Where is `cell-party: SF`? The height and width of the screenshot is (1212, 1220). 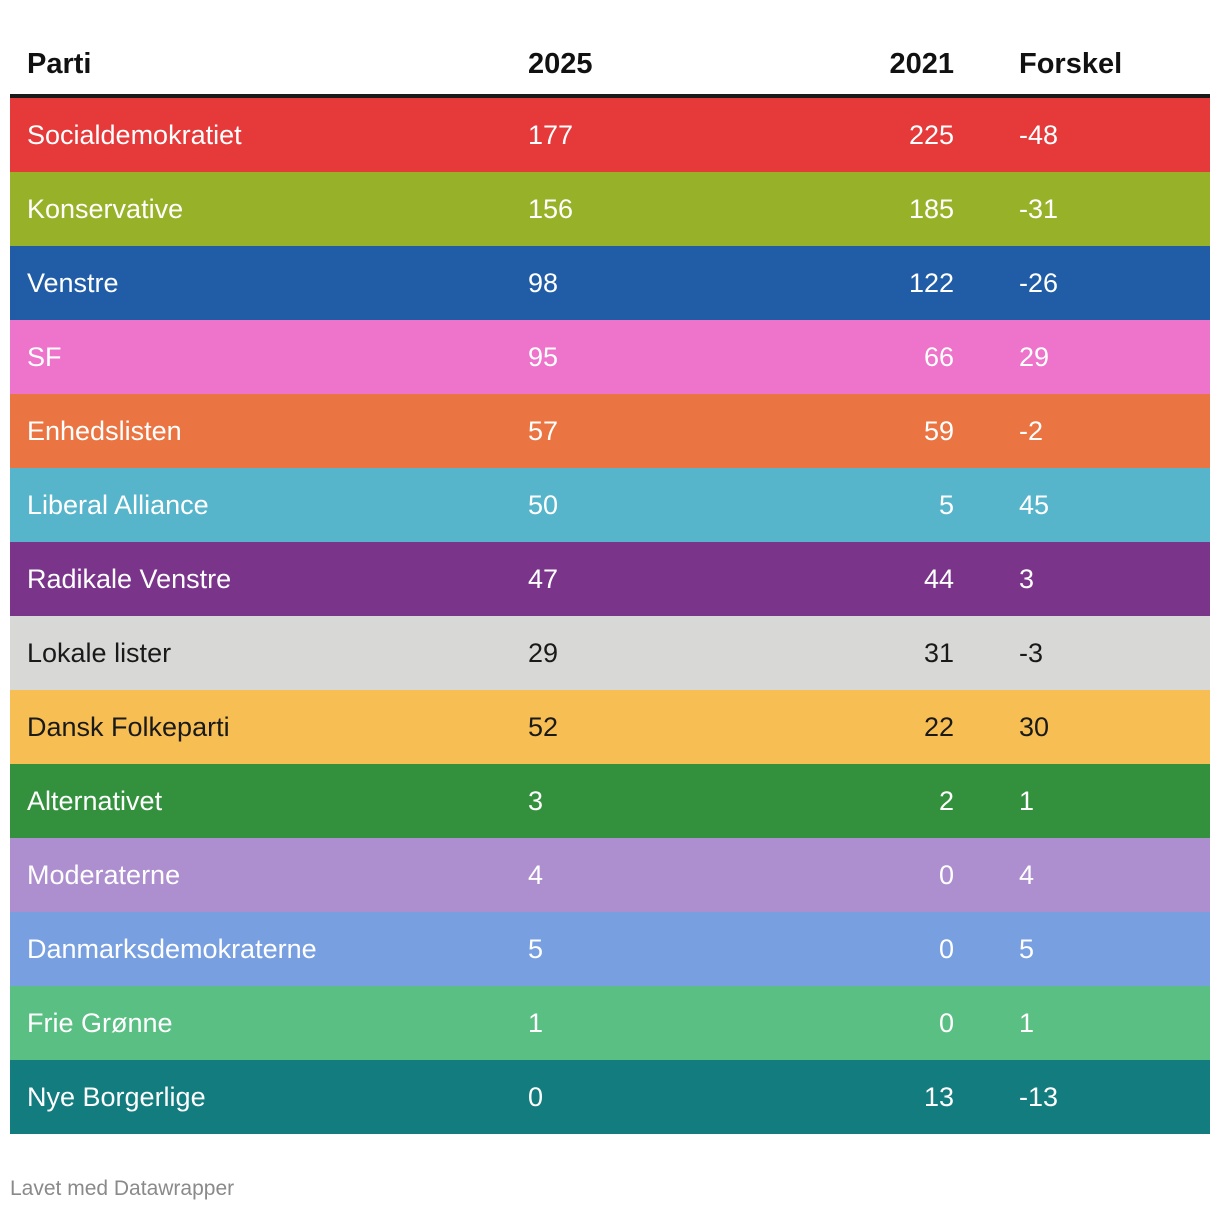
cell-party: SF is located at coordinates (44, 357).